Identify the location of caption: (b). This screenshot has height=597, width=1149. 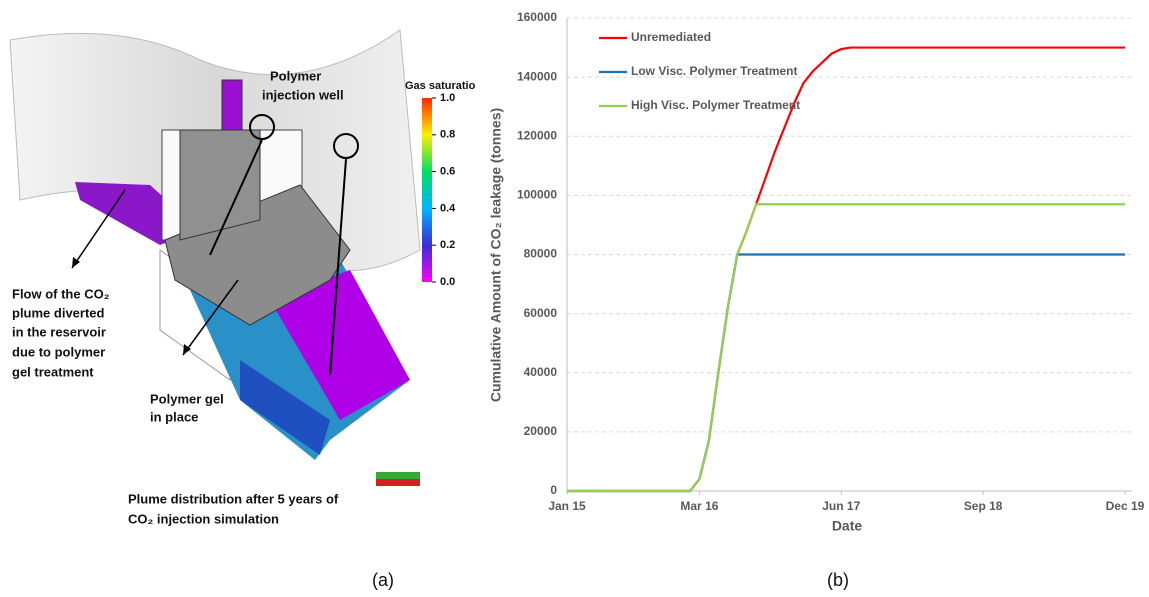
(838, 580).